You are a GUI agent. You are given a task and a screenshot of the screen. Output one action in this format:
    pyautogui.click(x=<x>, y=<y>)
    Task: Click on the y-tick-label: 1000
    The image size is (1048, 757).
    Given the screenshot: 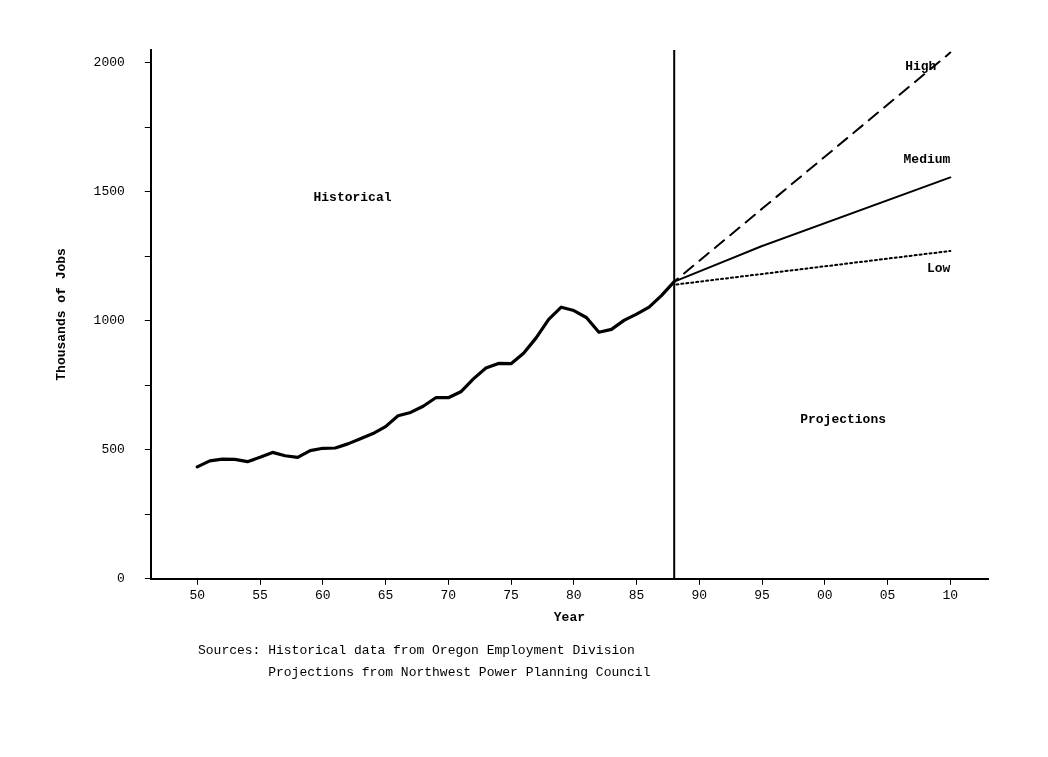 What is the action you would take?
    pyautogui.click(x=109, y=321)
    